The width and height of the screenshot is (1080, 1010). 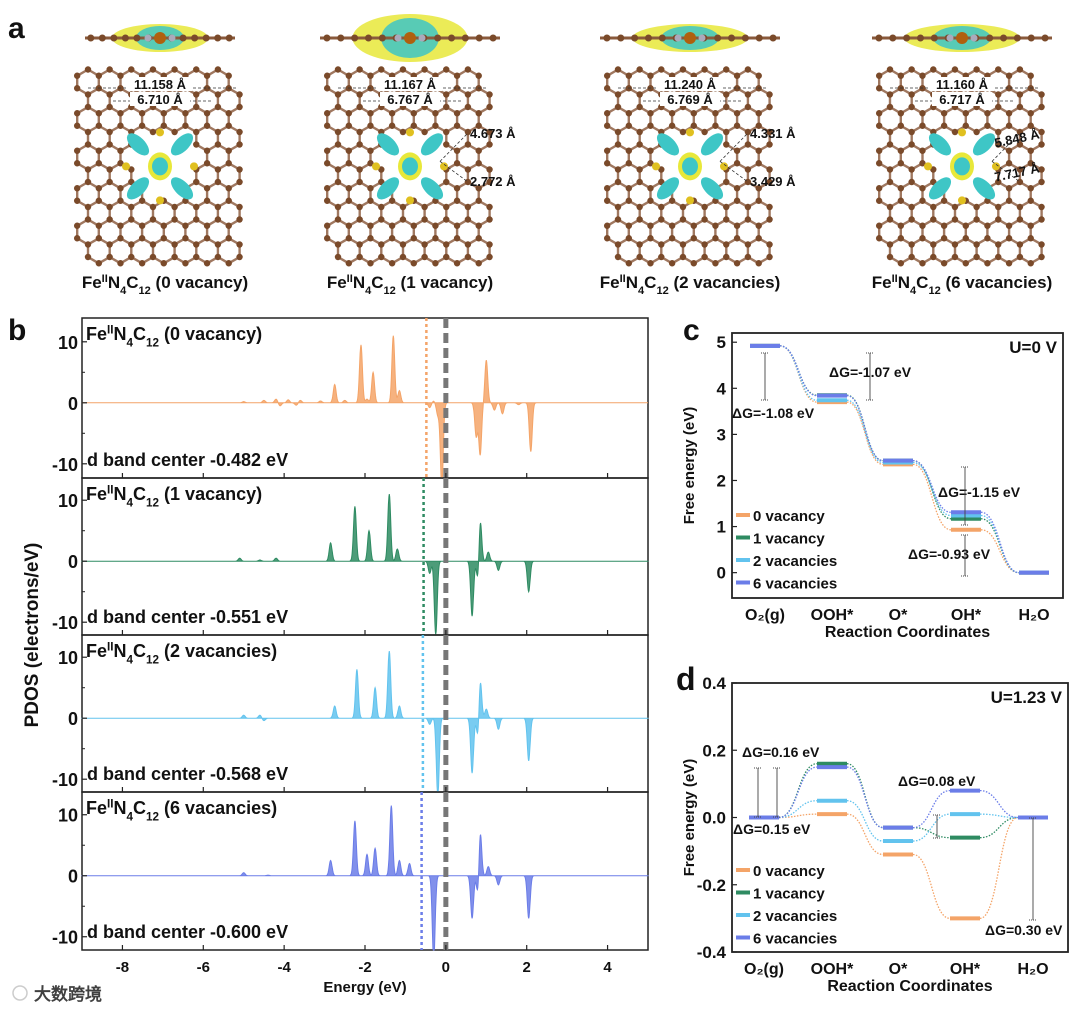 I want to click on x-tick-label: OH*, so click(x=965, y=969).